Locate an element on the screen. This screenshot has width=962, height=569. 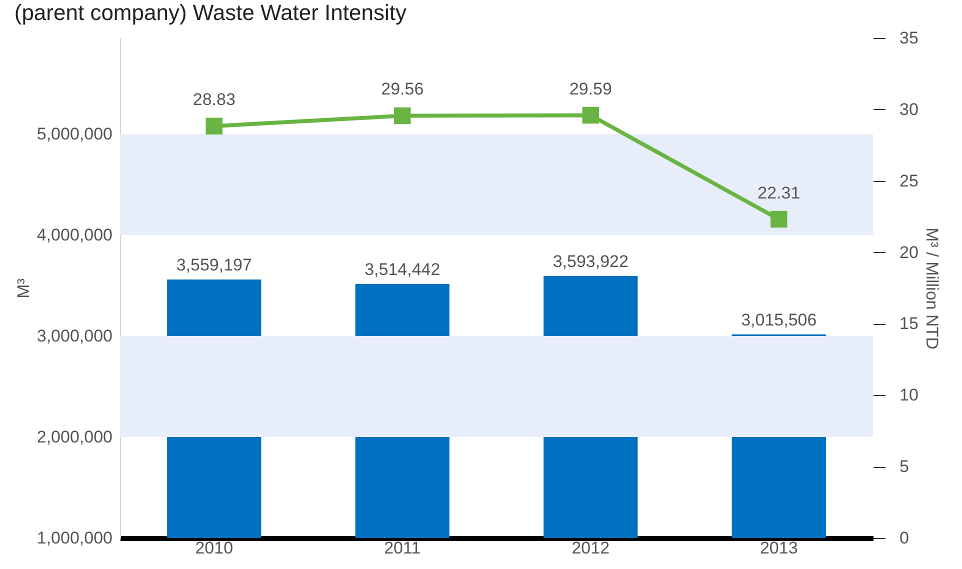
y-tick-label: 2,000,000 is located at coordinates (74, 436).